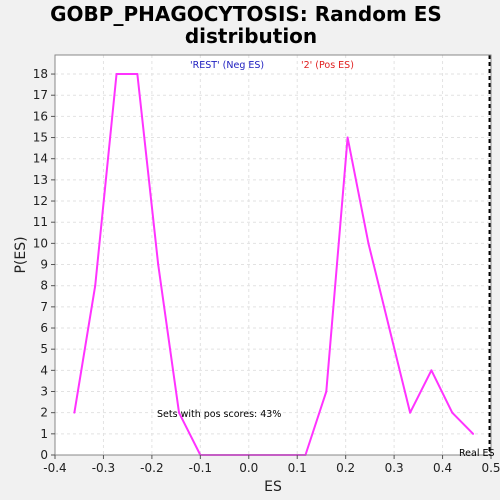  Describe the element at coordinates (44, 265) in the screenshot. I see `y-tick-label: 9` at that location.